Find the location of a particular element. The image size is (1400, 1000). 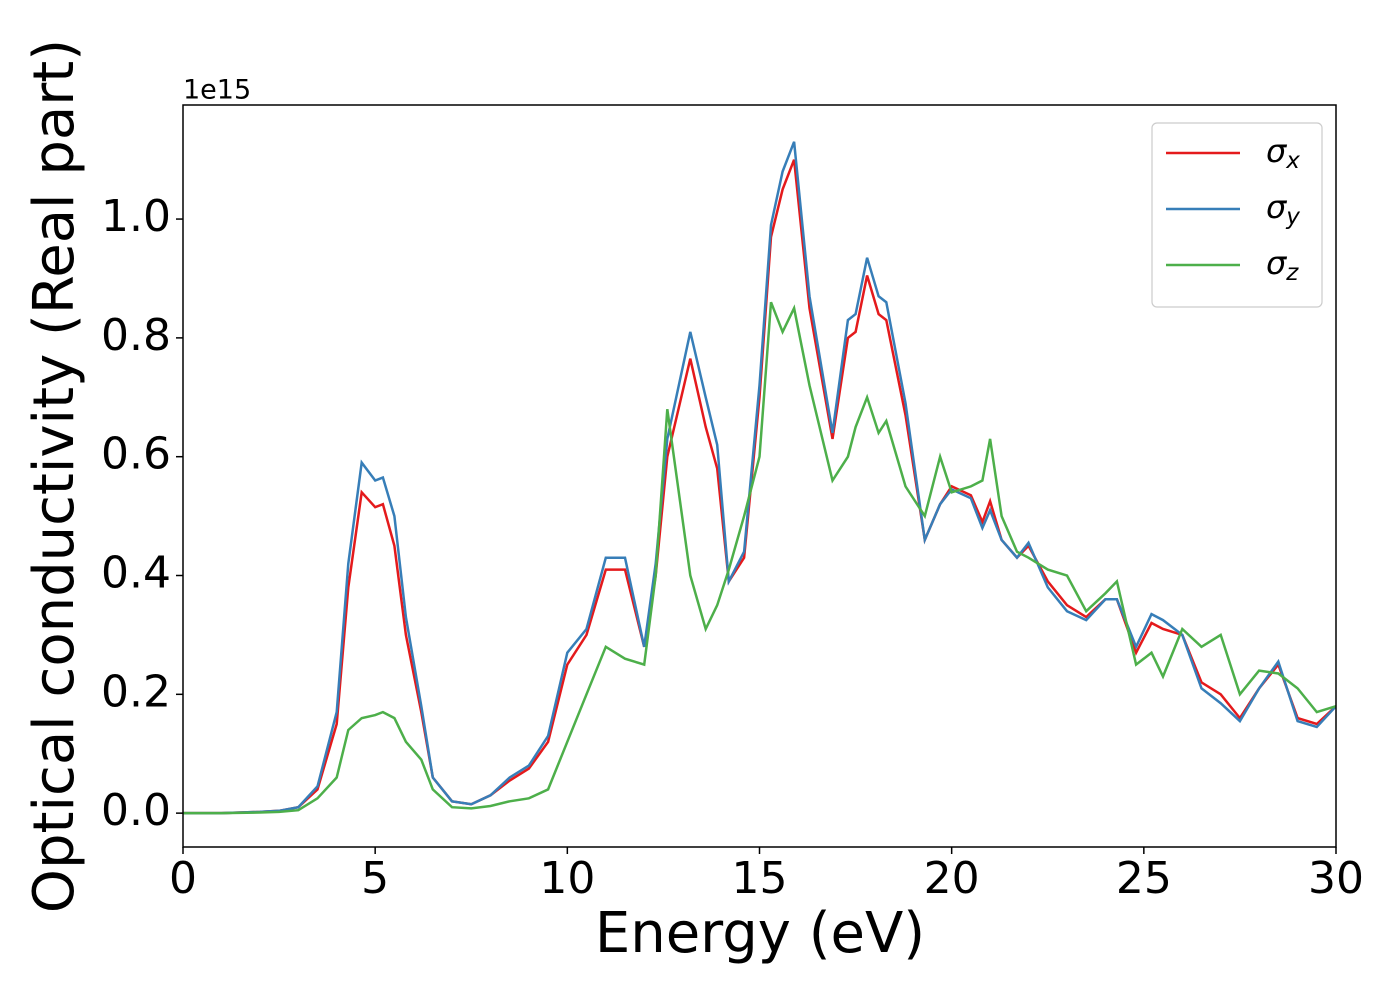

x-tick-label: 5 is located at coordinates (375, 878).